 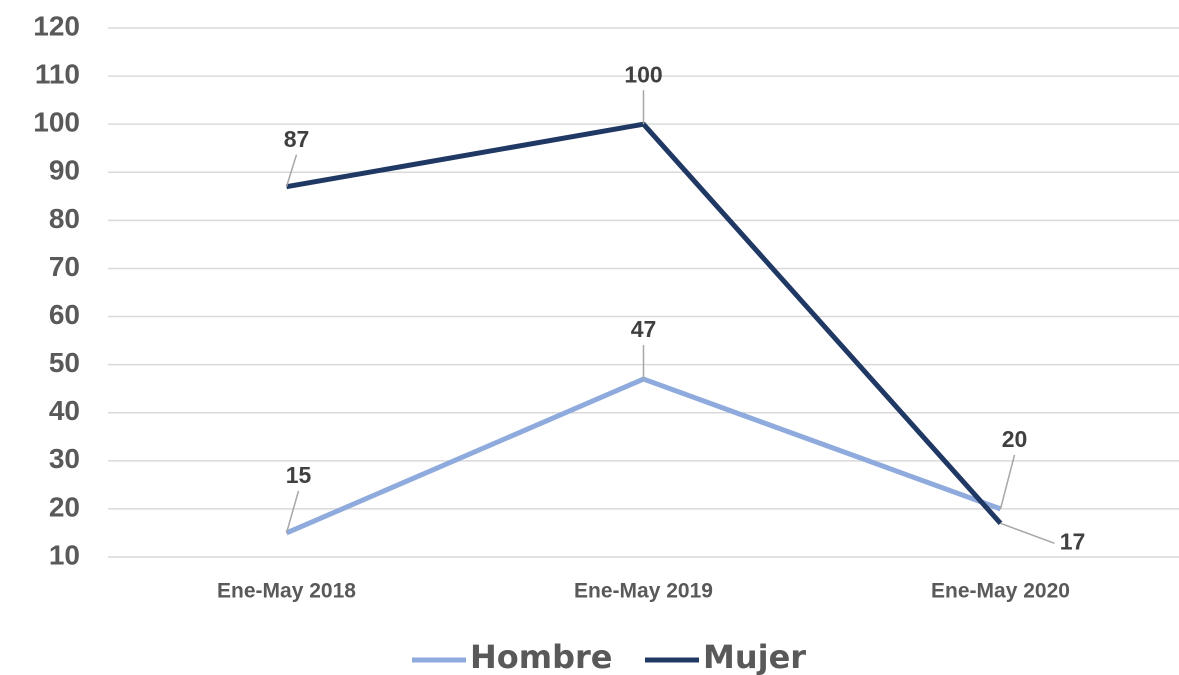 I want to click on data-label: 20, so click(x=1015, y=439).